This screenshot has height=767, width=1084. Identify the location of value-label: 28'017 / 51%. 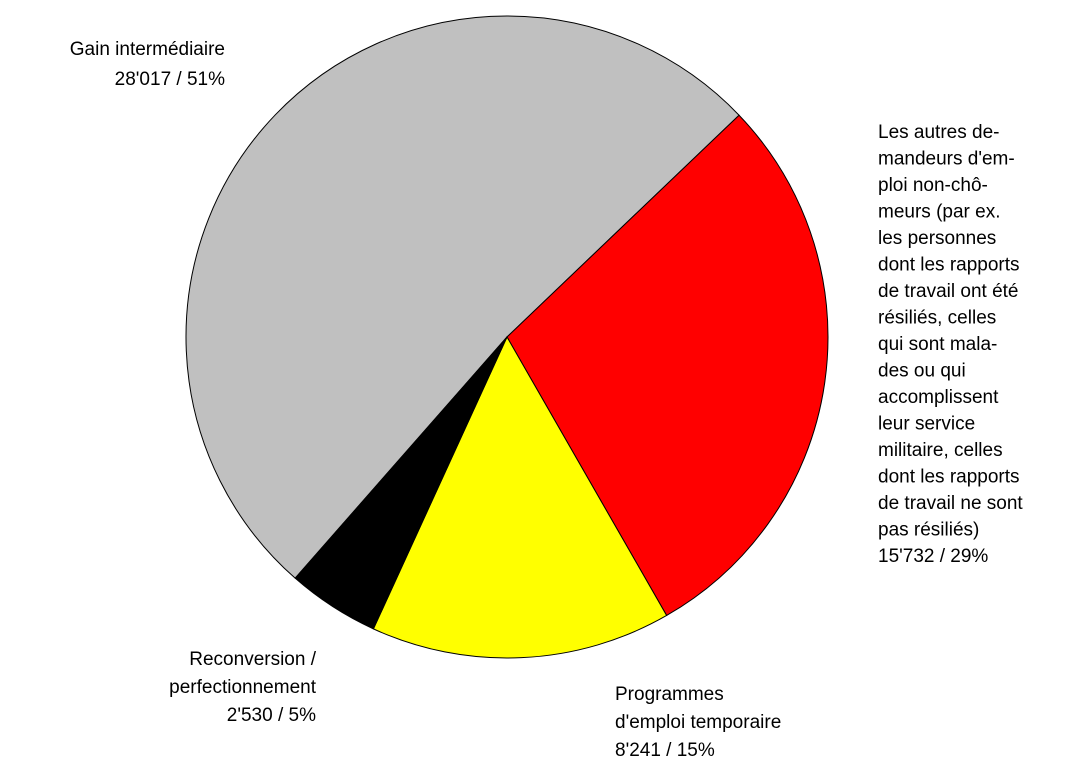
(170, 79).